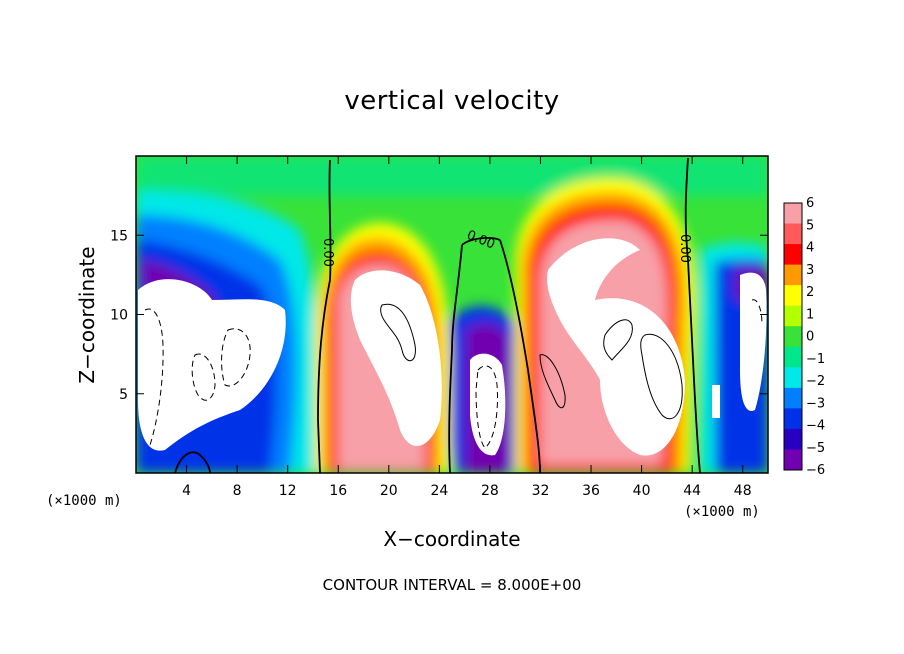  Describe the element at coordinates (815, 359) in the screenshot. I see `colorbar-label-7: −1` at that location.